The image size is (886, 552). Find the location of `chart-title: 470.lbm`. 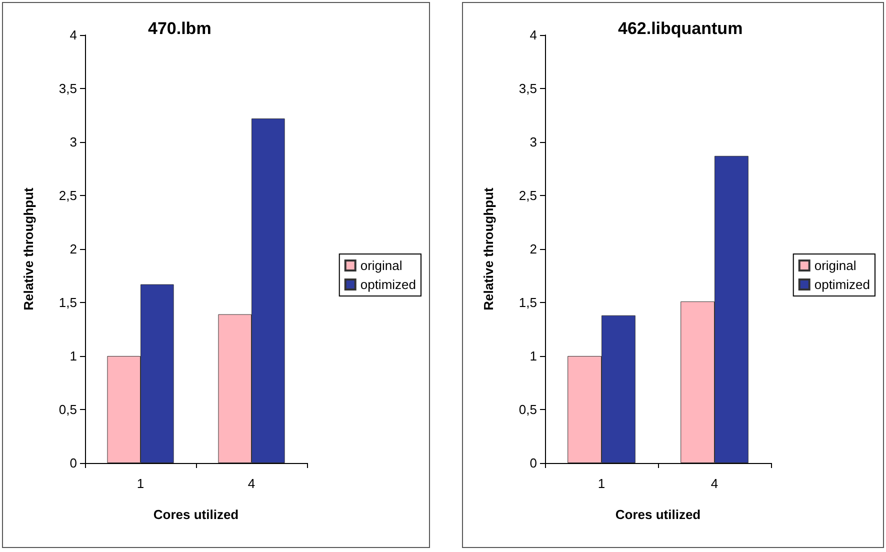

chart-title: 470.lbm is located at coordinates (180, 28).